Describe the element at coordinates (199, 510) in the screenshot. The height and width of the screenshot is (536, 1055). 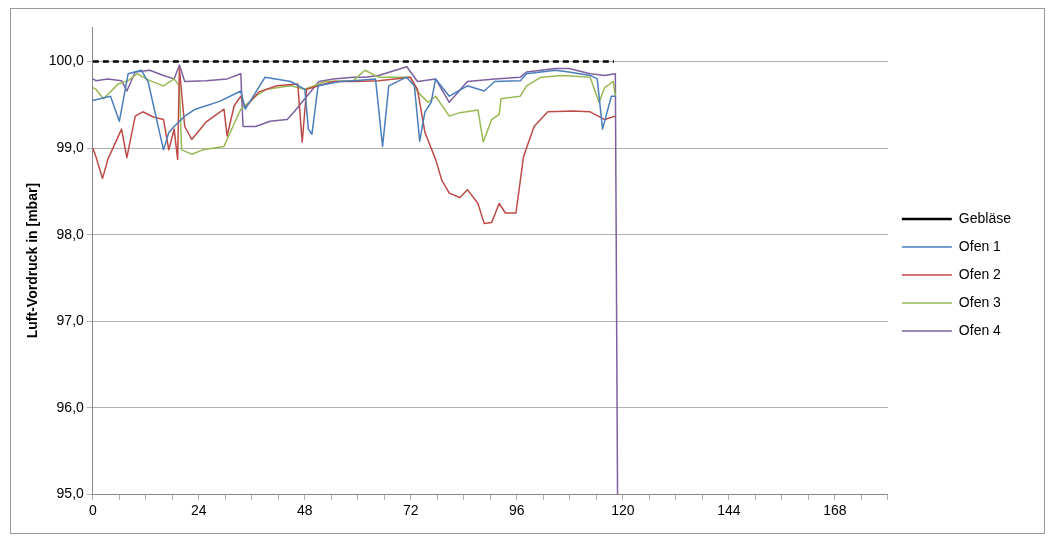
I see `x-tick-label: 24` at that location.